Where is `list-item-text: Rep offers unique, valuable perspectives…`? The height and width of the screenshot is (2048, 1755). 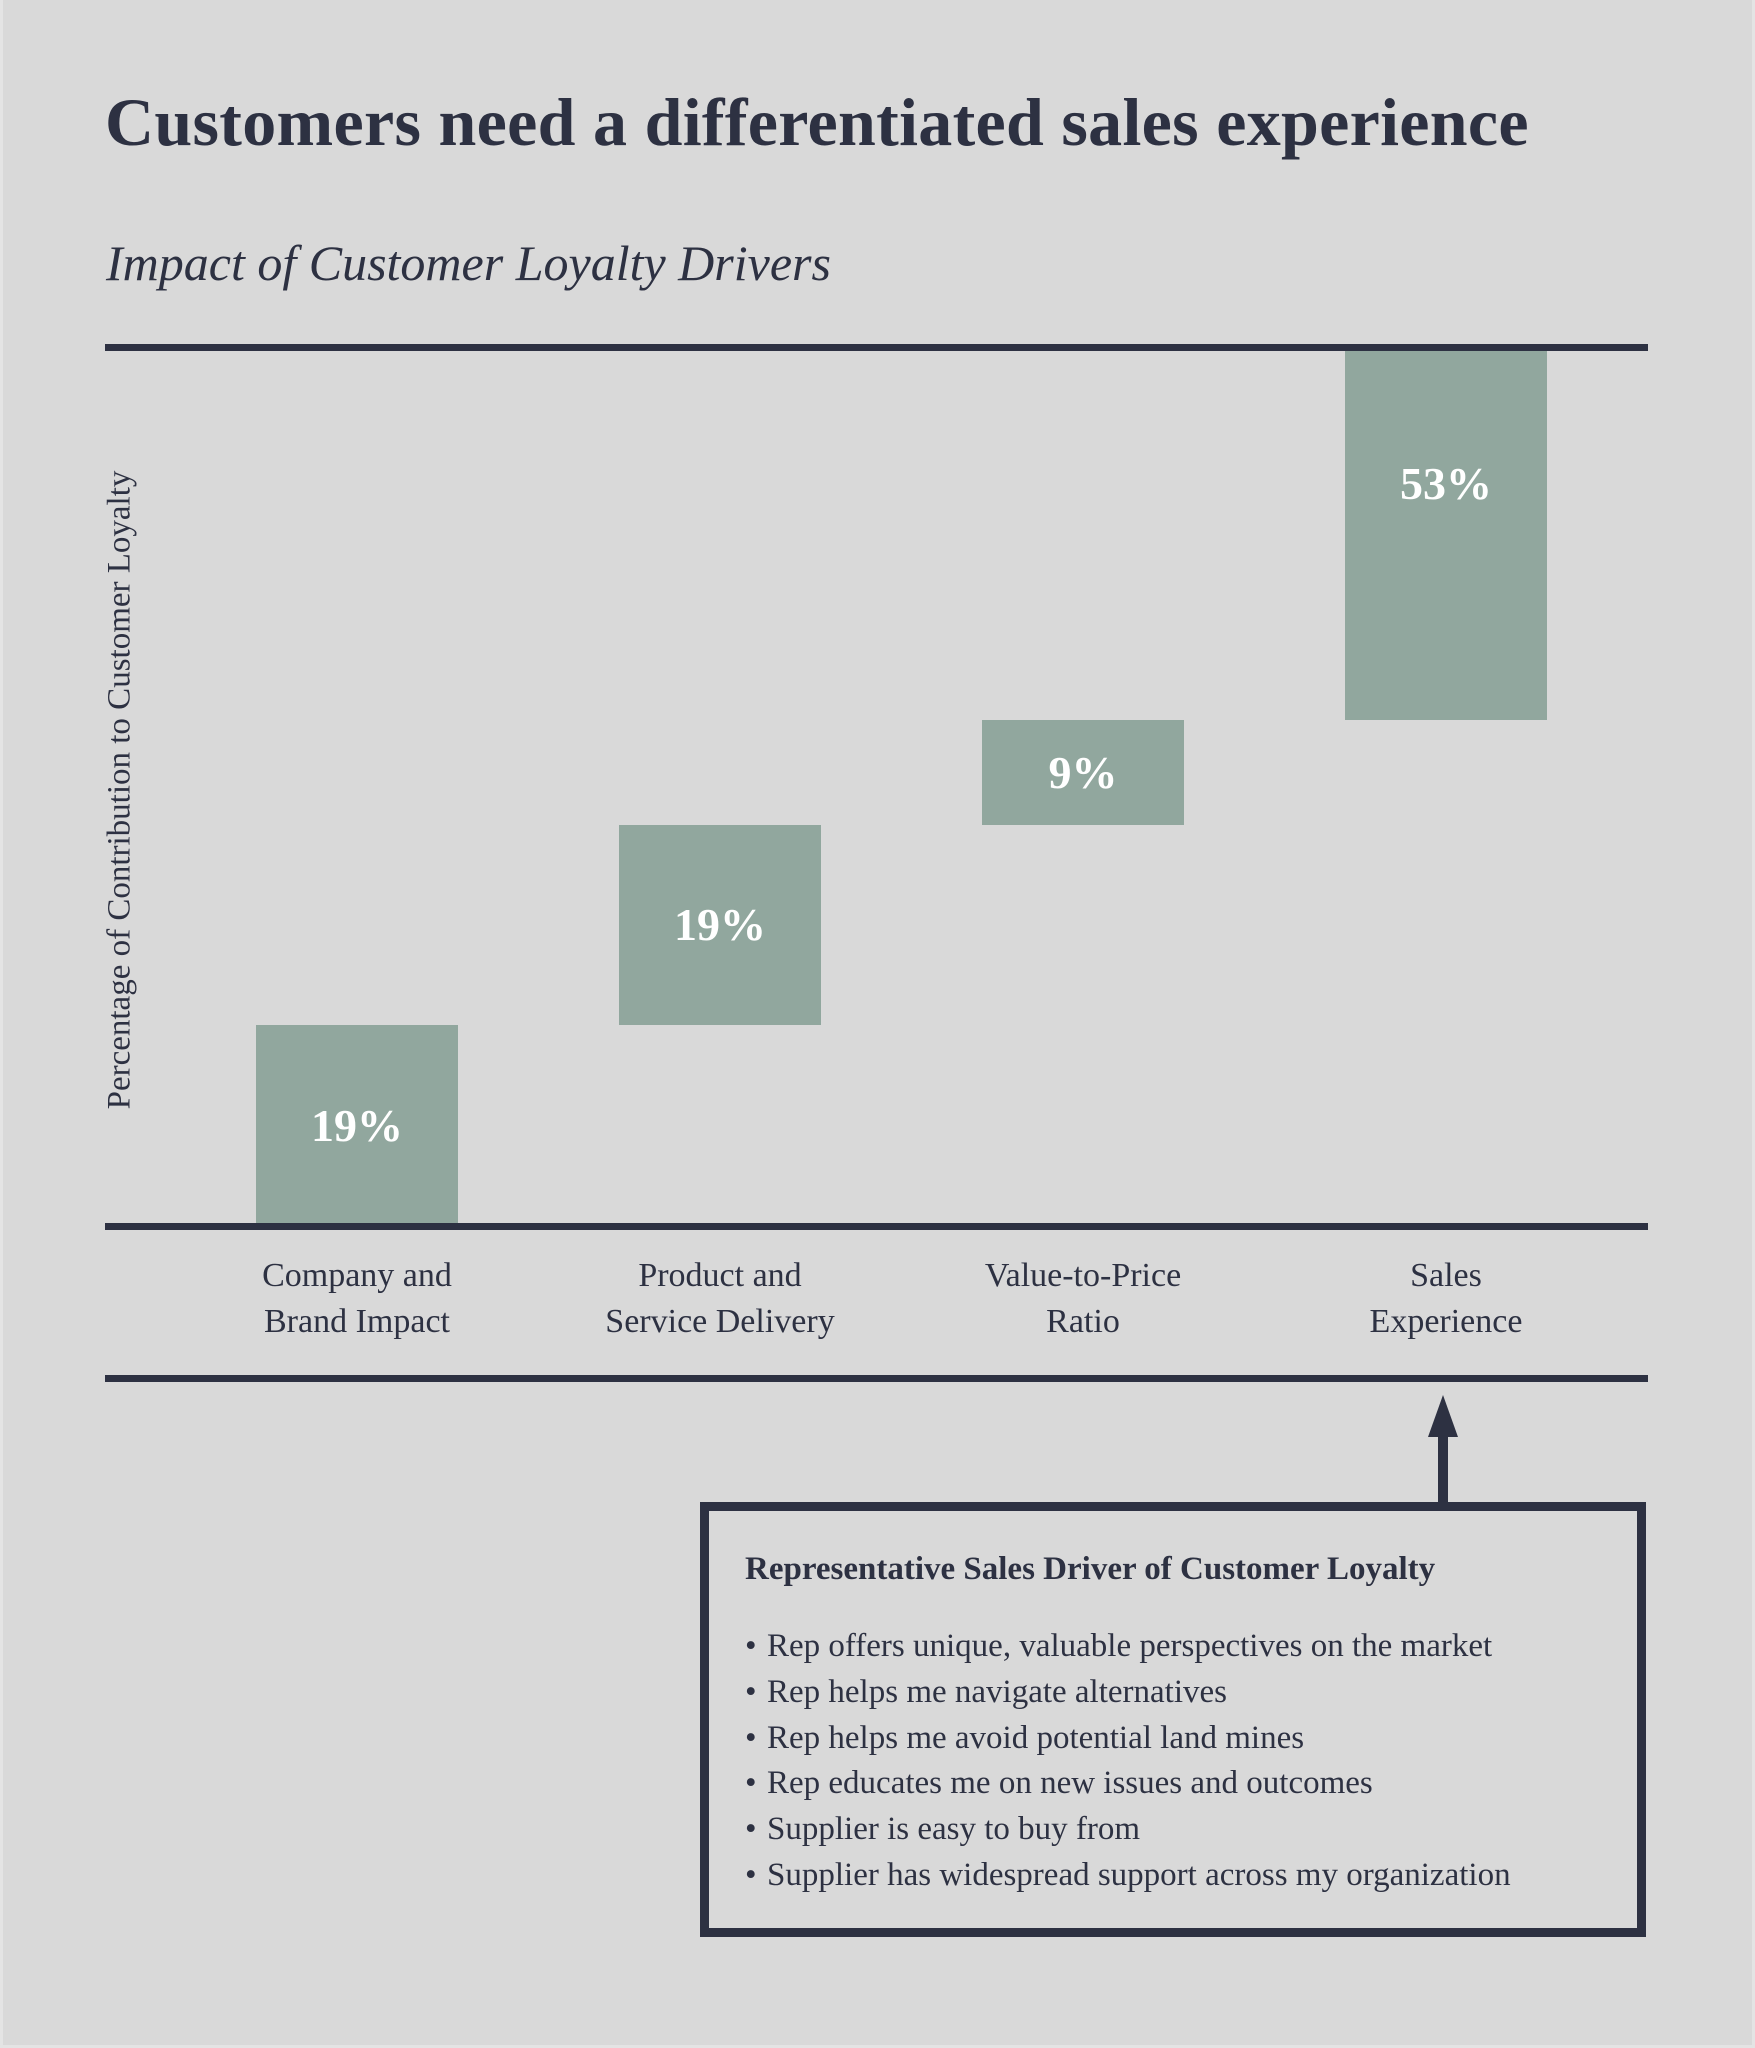
list-item-text: Rep offers unique, valuable perspectives… is located at coordinates (1130, 1646).